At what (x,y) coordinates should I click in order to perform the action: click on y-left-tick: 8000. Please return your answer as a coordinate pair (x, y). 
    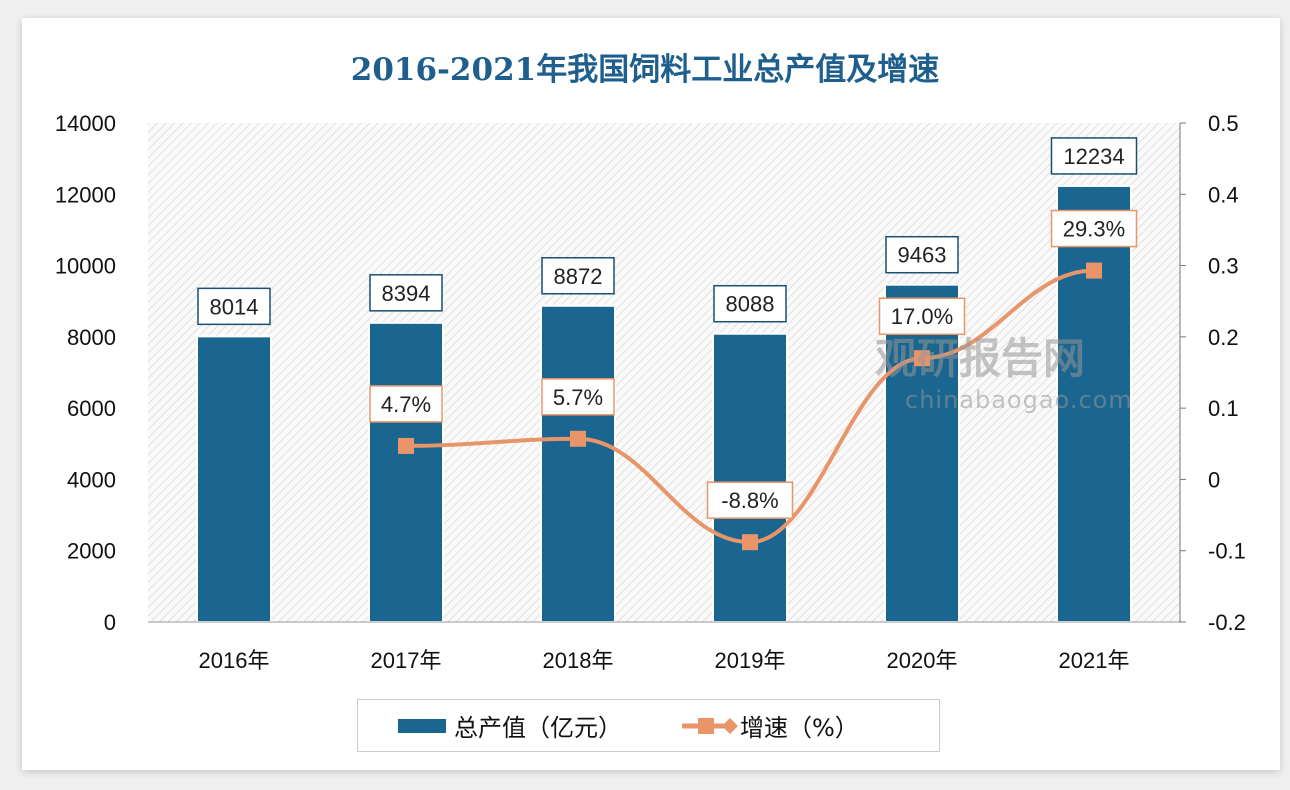
    Looking at the image, I should click on (91, 337).